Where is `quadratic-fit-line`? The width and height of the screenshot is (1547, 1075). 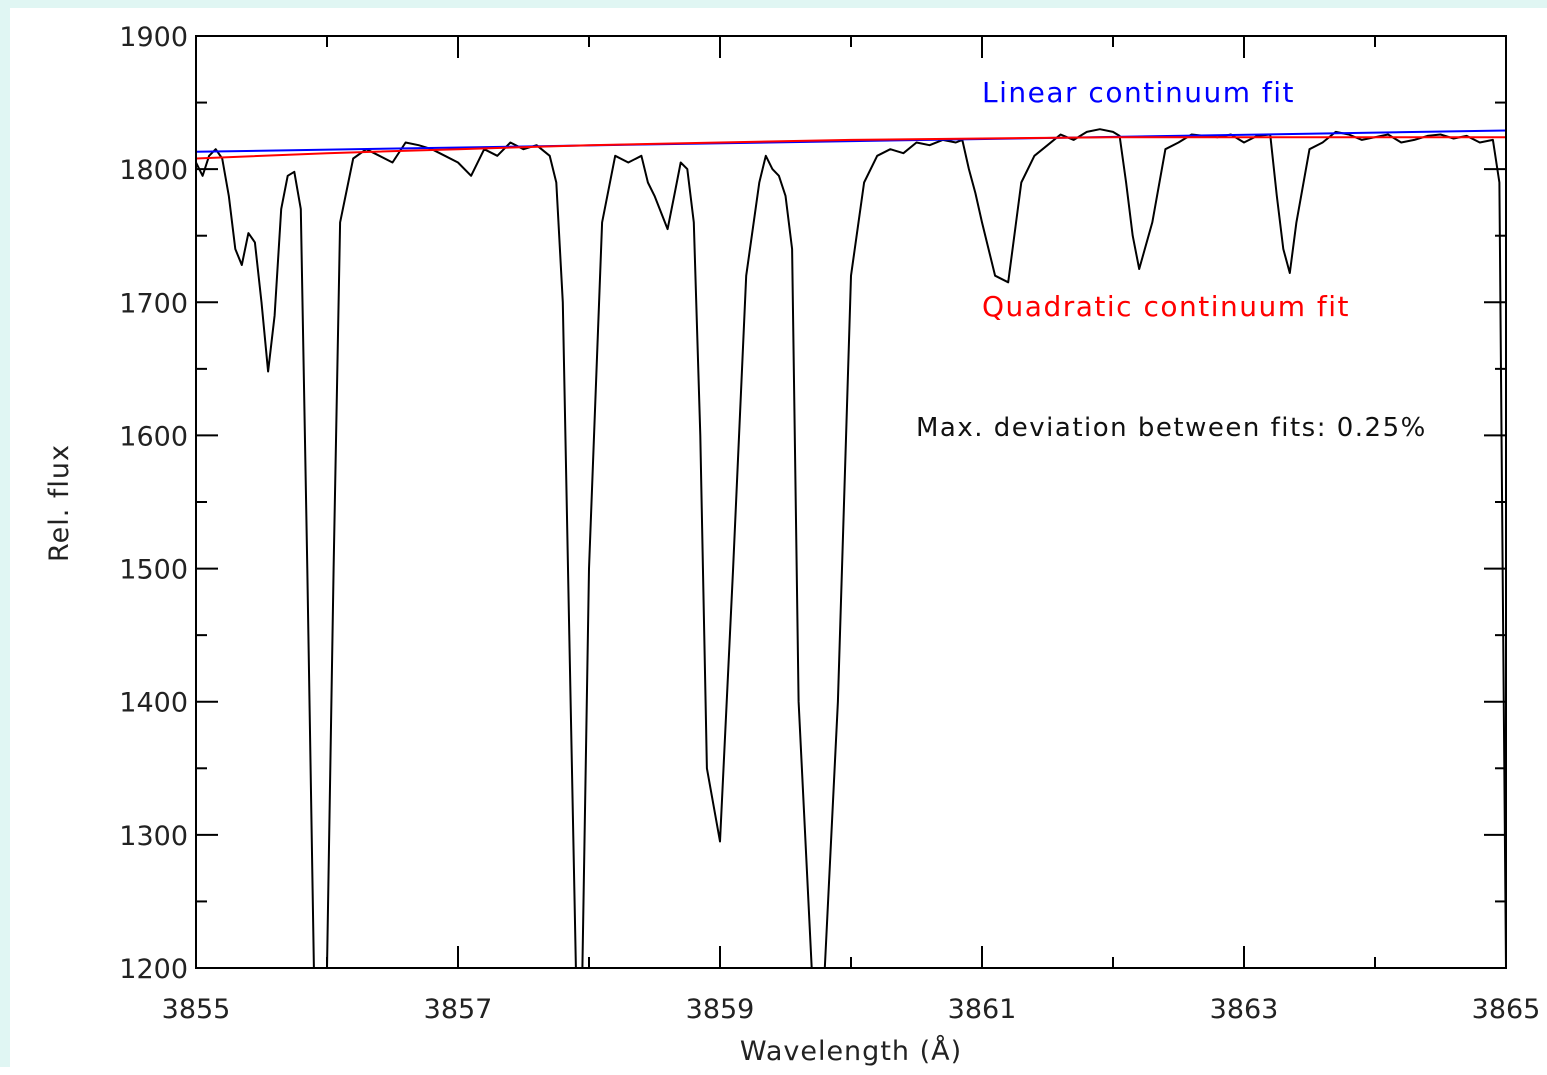
quadratic-fit-line is located at coordinates (851, 148).